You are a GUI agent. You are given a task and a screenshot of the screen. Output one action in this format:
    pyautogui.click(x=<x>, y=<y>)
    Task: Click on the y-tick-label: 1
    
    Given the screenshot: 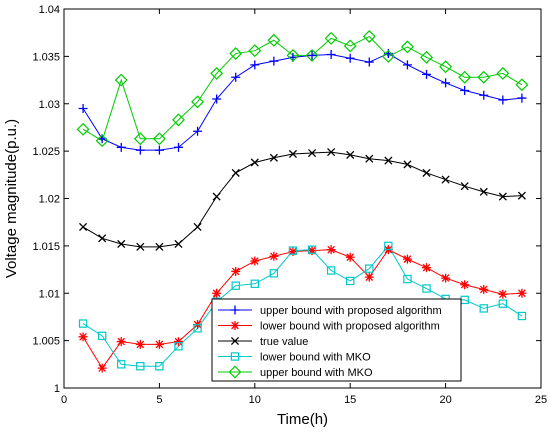 What is the action you would take?
    pyautogui.click(x=57, y=389)
    